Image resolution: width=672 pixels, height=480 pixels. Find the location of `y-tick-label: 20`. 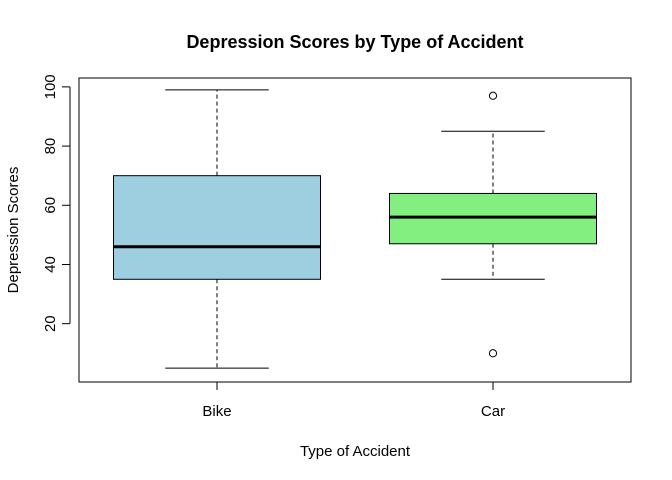

y-tick-label: 20 is located at coordinates (50, 323).